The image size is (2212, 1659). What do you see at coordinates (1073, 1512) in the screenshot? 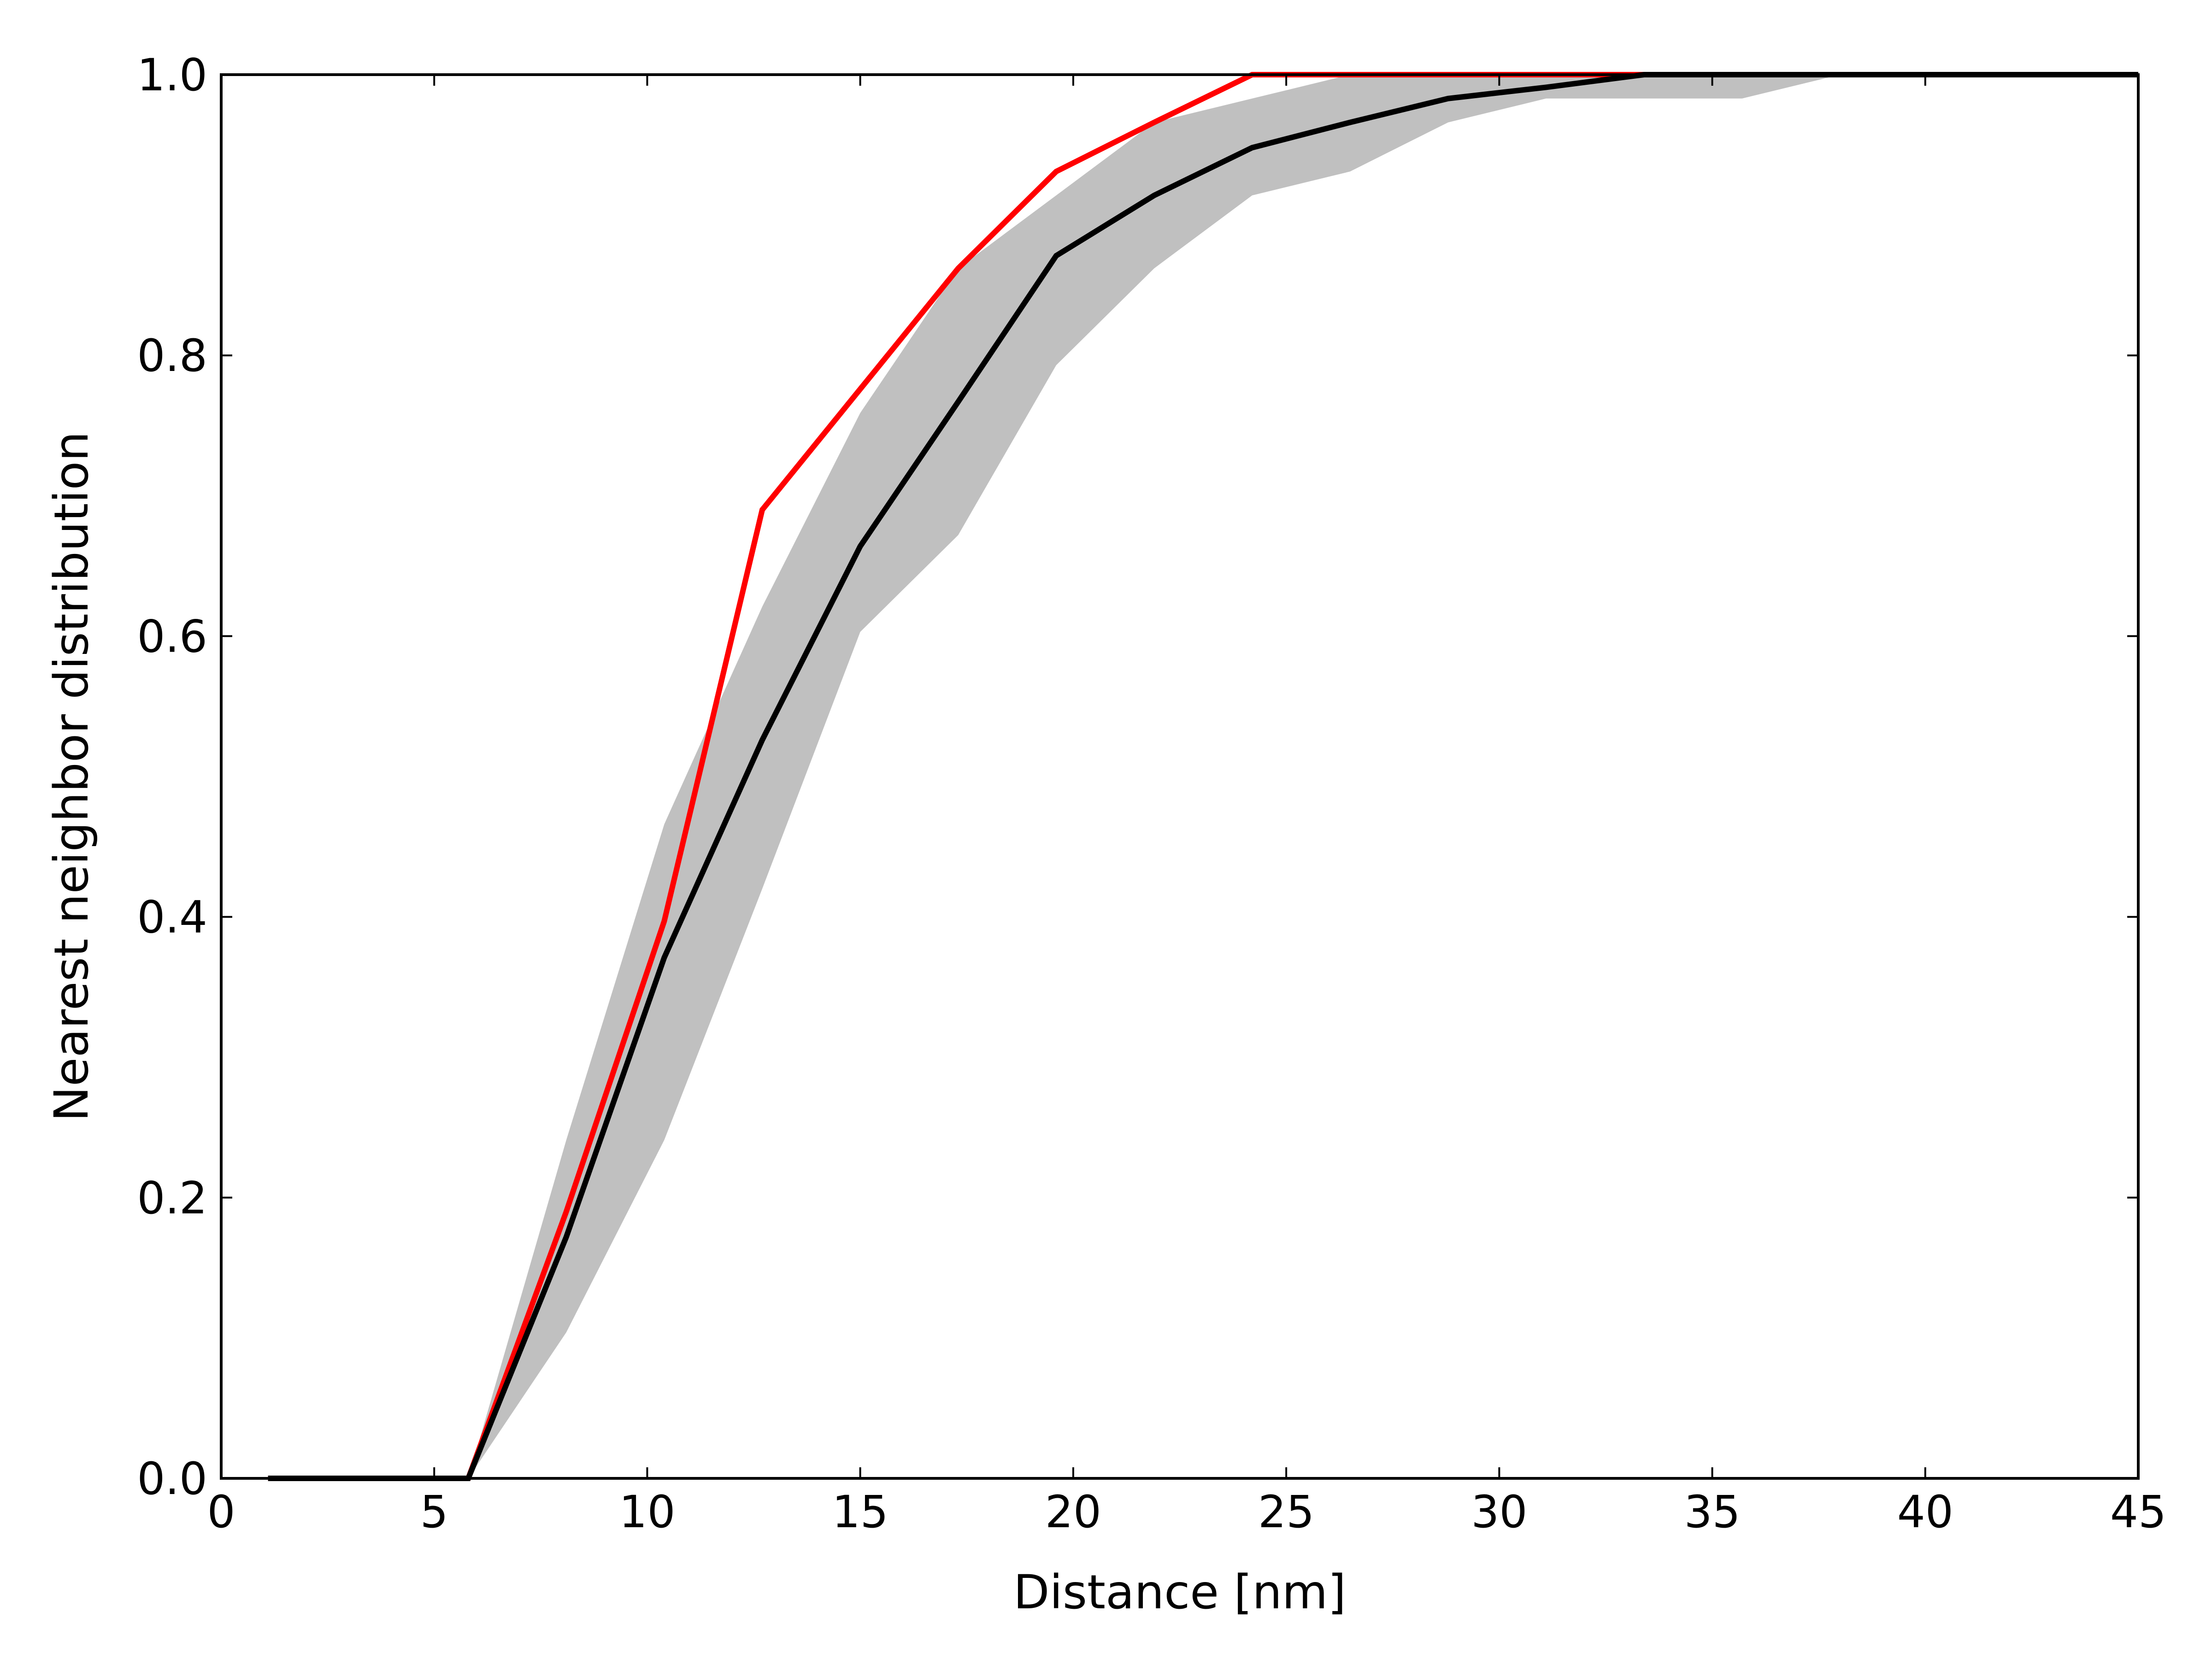
I see `x-tick-label: 20` at bounding box center [1073, 1512].